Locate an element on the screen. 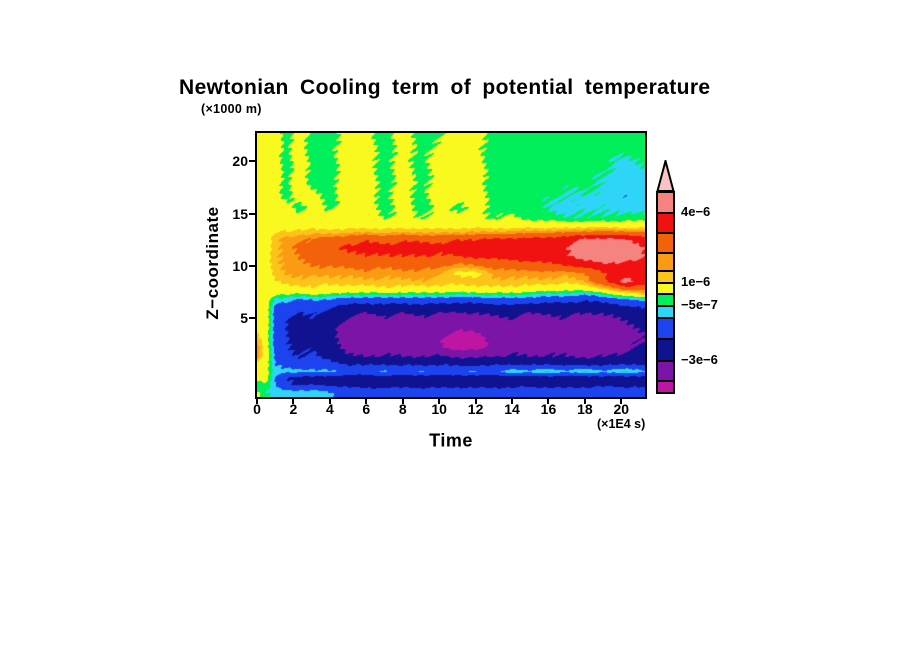 The width and height of the screenshot is (904, 654). colorbar-label: −3e−6 is located at coordinates (699, 359).